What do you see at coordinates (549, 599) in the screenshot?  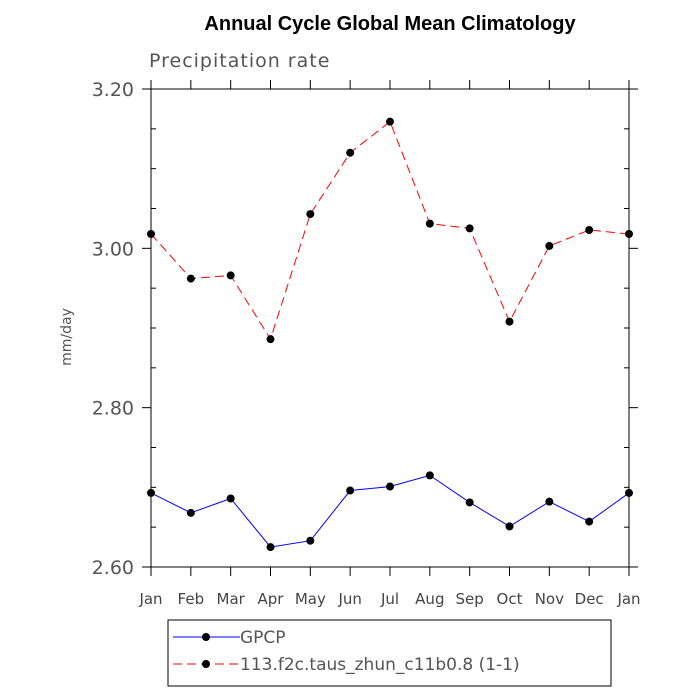 I see `x-tick-label: Nov` at bounding box center [549, 599].